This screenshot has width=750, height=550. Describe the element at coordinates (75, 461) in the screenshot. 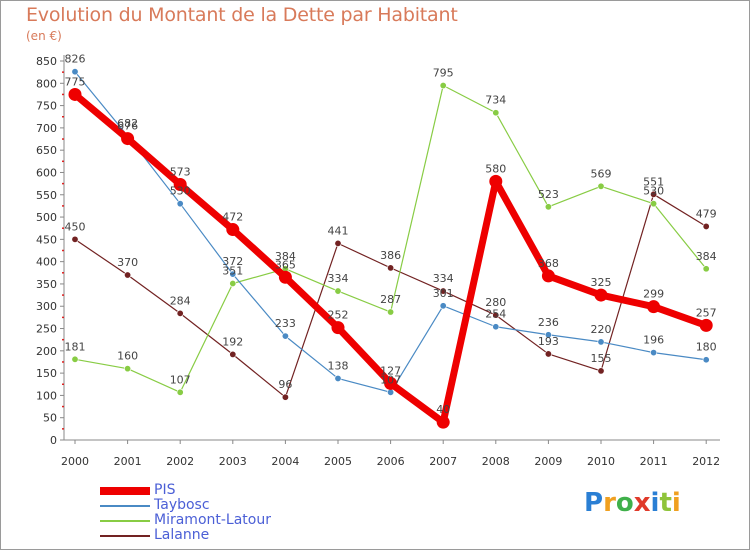

I see `x-tick-label: 2000` at that location.